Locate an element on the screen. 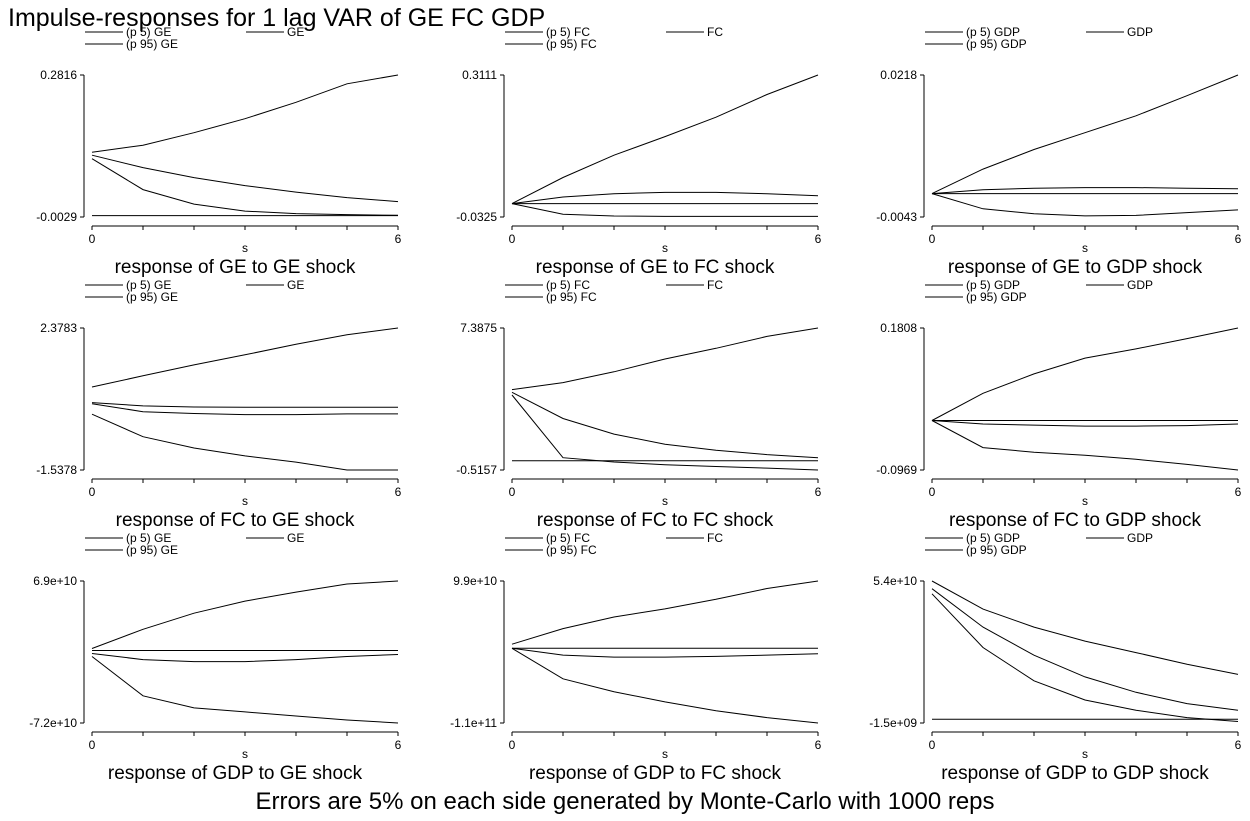 This screenshot has width=1250, height=821. chart-5-x-tick-label-max: 6 is located at coordinates (818, 492).